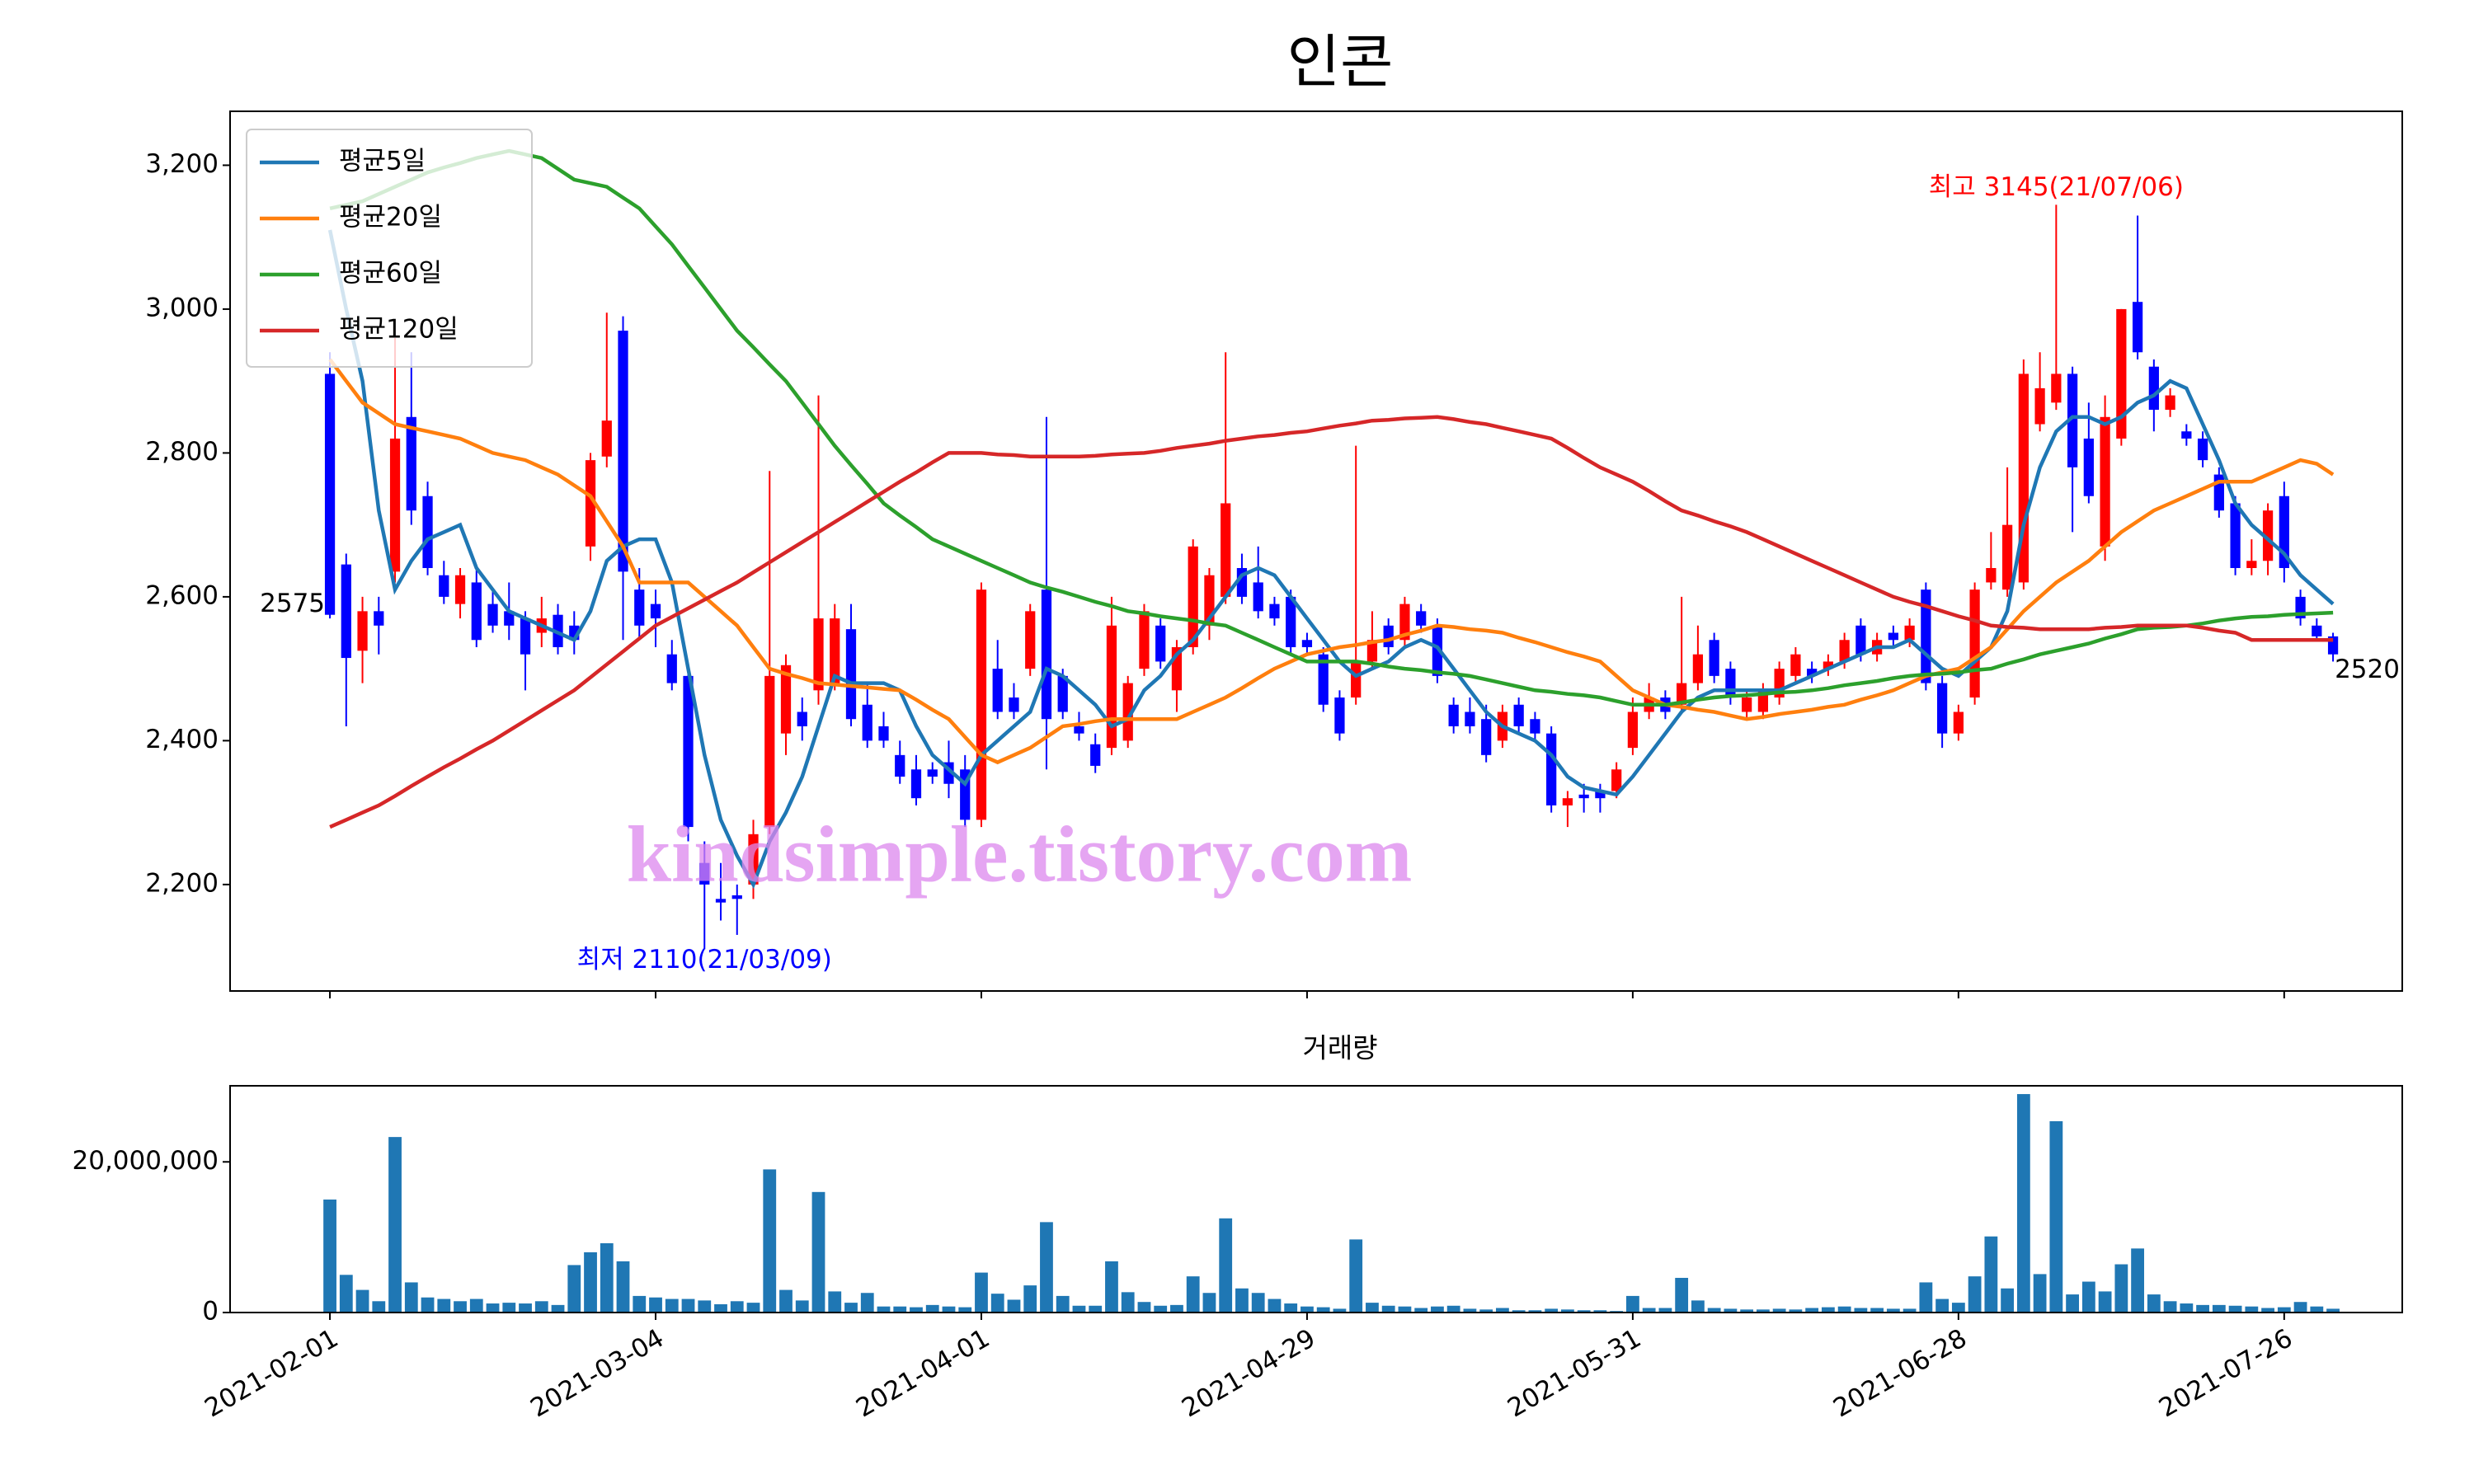 The image size is (2474, 1484). I want to click on chart-title: 인콘, so click(1340, 62).